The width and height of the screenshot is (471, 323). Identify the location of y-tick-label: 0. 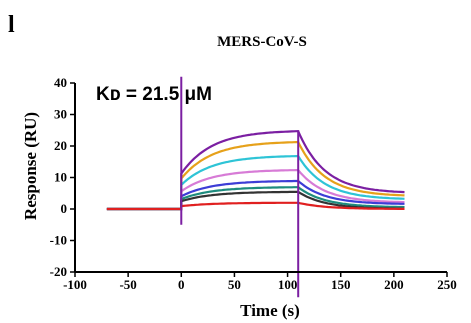
(64, 208).